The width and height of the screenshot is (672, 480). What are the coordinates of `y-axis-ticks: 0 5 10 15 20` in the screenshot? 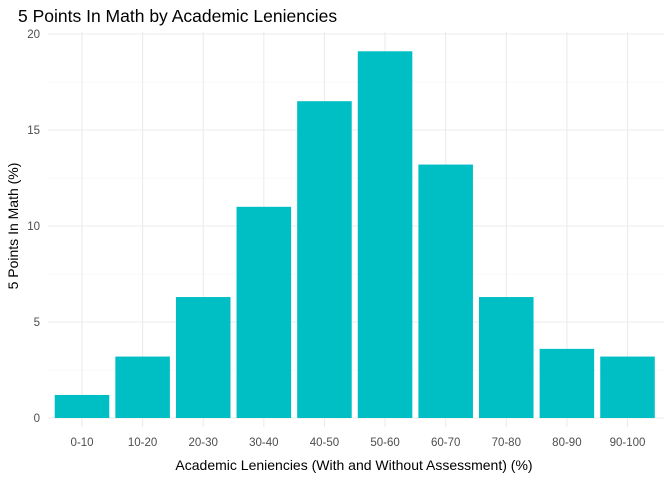 It's located at (33, 227).